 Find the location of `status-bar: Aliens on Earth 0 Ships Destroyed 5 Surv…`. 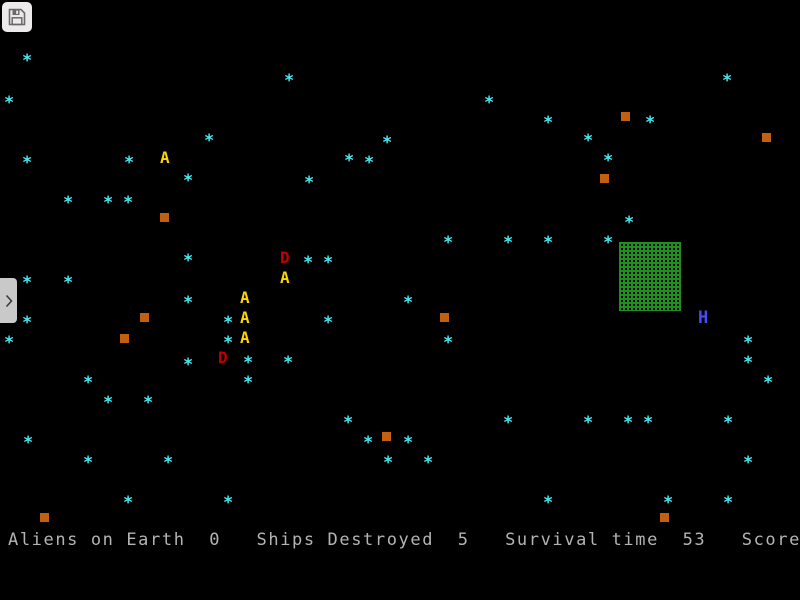

status-bar: Aliens on Earth 0 Ships Destroyed 5 Surv… is located at coordinates (400, 562).